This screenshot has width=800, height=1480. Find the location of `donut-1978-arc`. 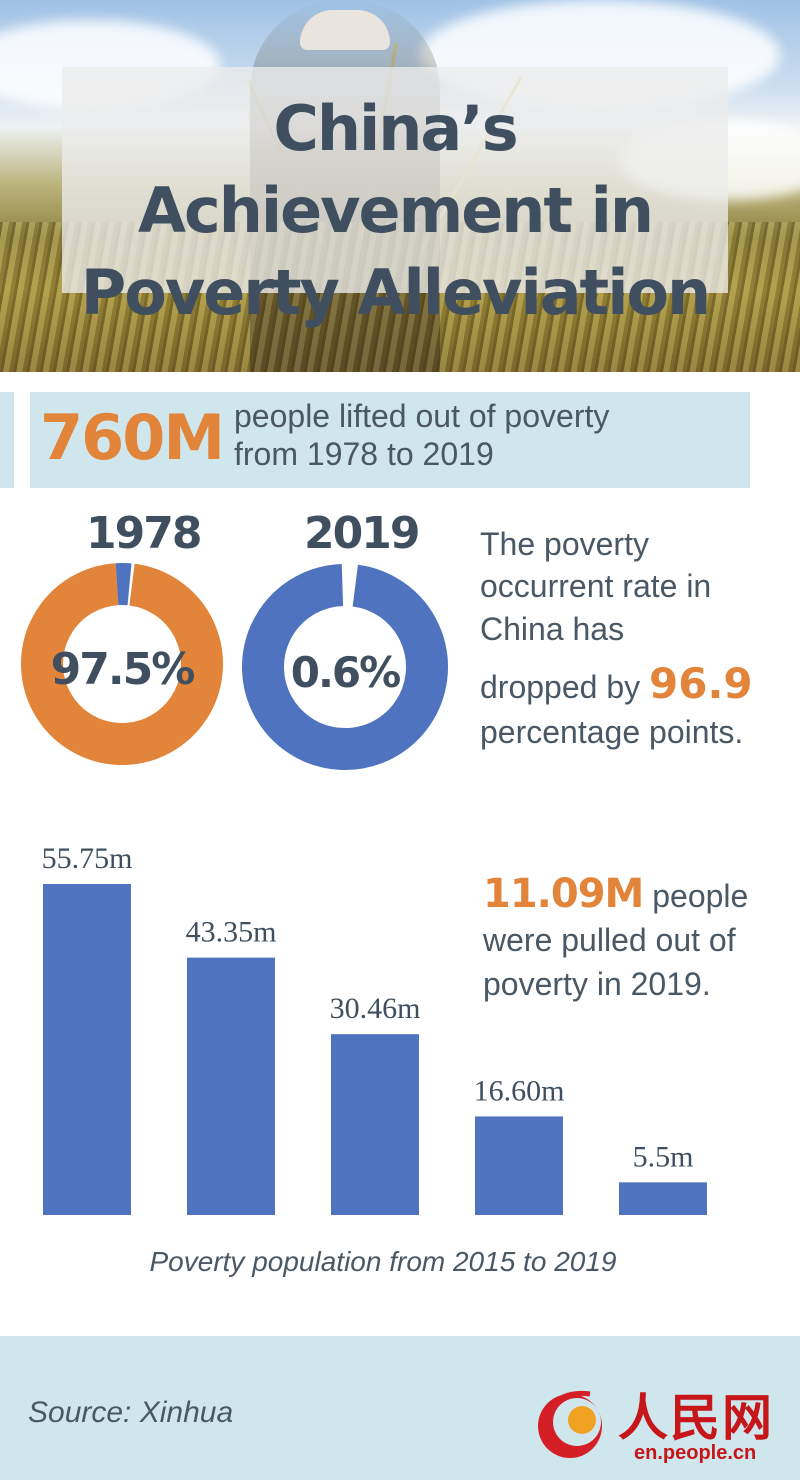

donut-1978-arc is located at coordinates (122, 664).